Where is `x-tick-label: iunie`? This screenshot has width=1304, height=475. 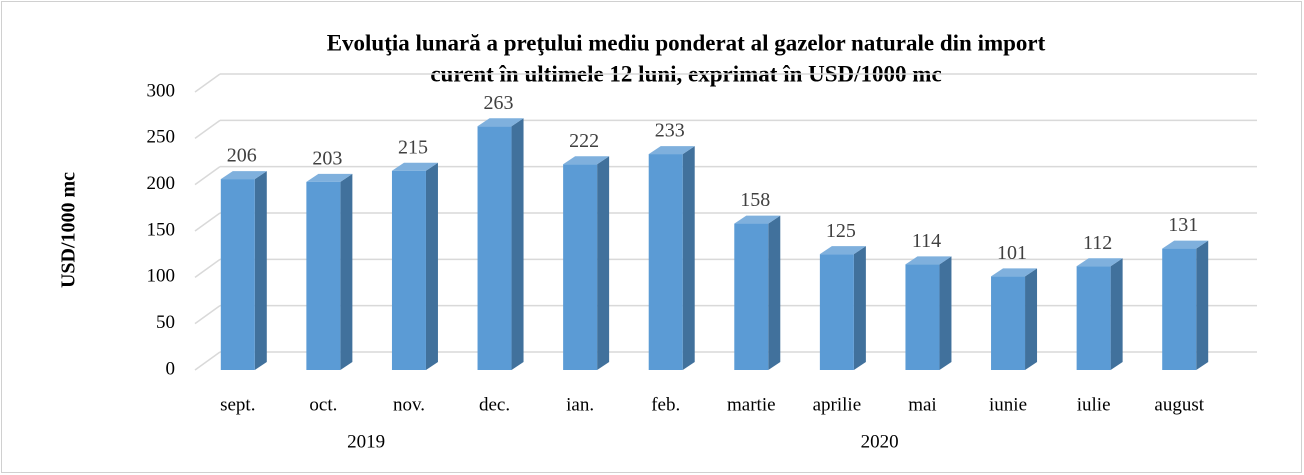 x-tick-label: iunie is located at coordinates (1008, 404).